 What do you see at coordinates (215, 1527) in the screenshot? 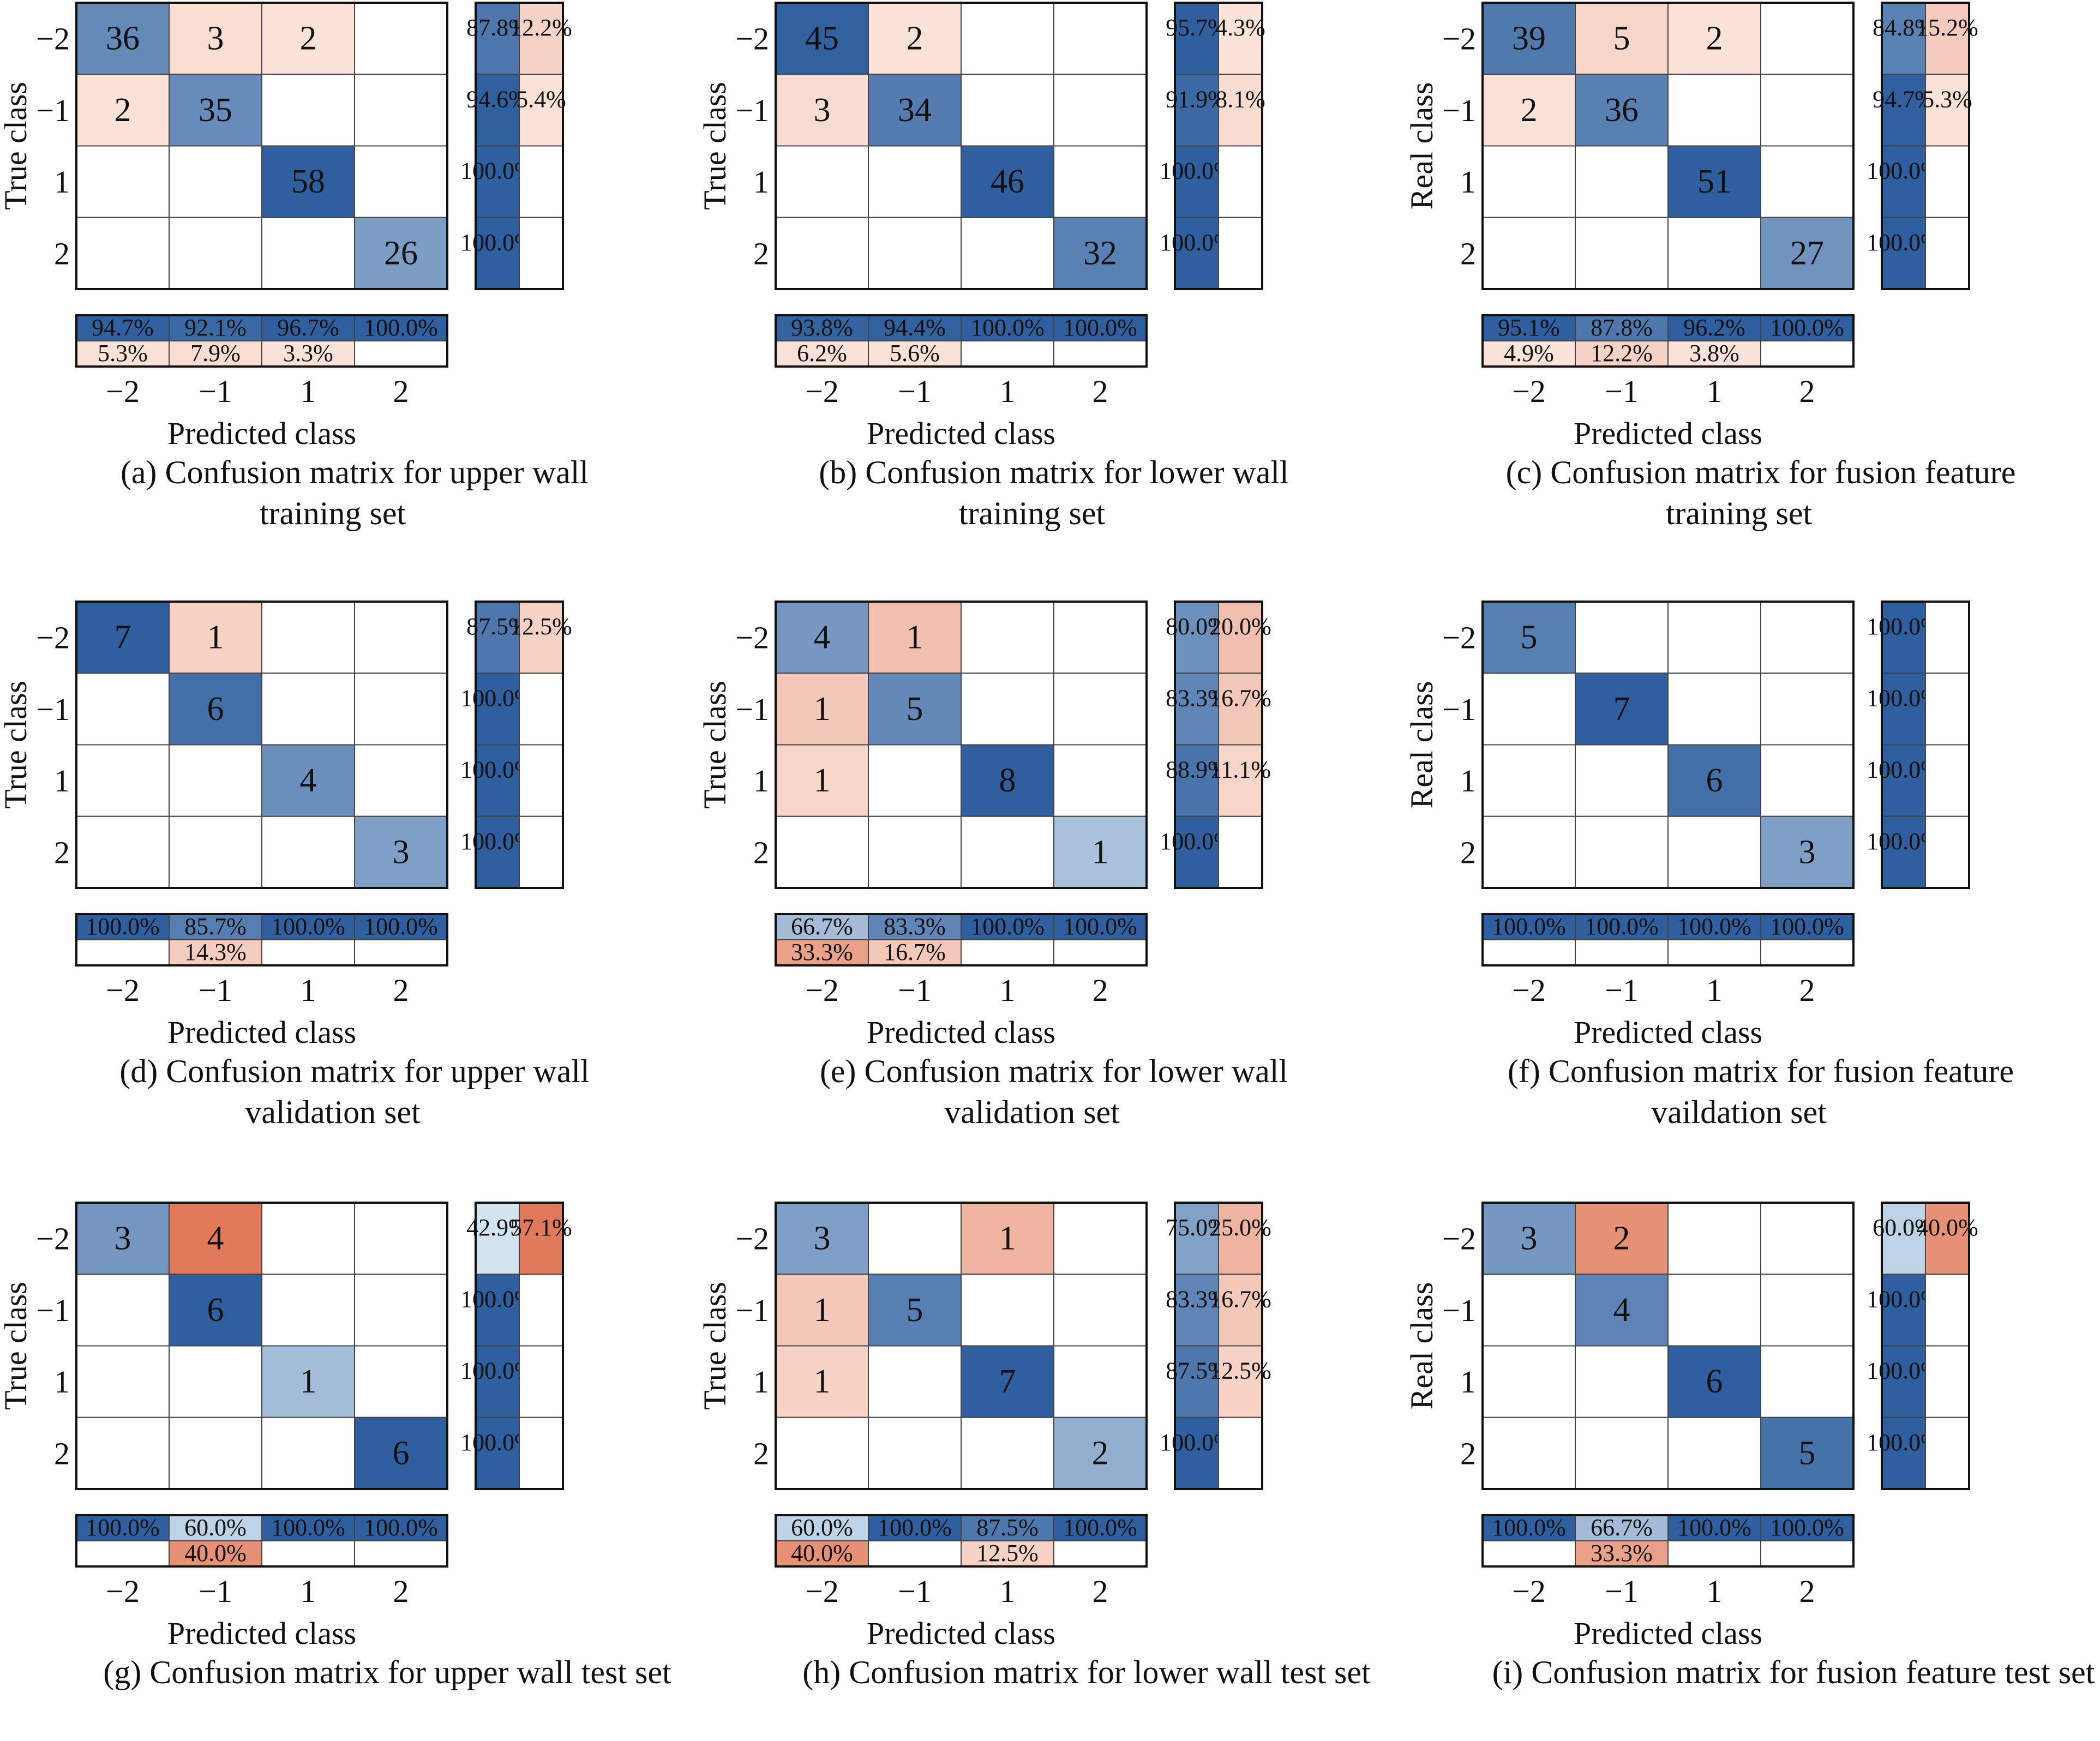
I see `col-summary-label: 60.0%` at bounding box center [215, 1527].